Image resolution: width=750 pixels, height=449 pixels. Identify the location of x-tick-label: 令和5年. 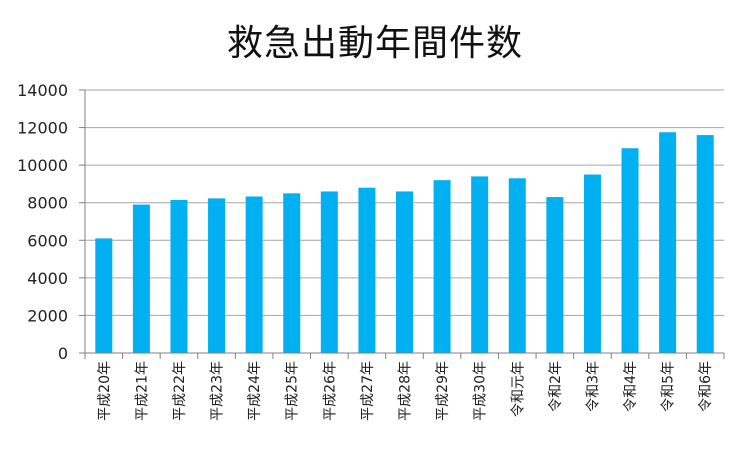
(669, 386).